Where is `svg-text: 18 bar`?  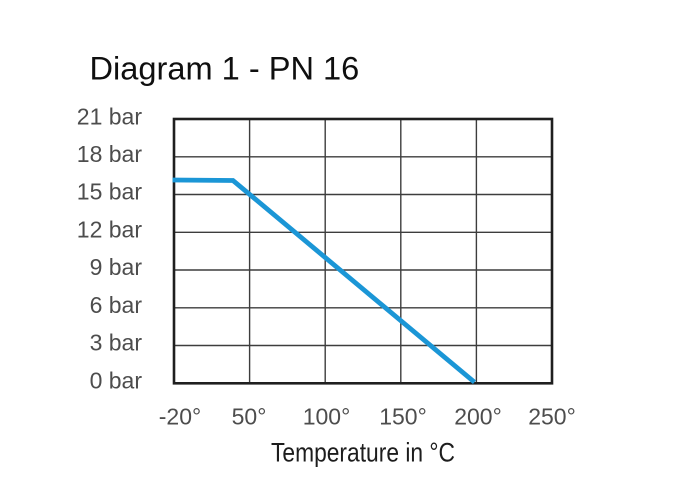
svg-text: 18 bar is located at coordinates (110, 154).